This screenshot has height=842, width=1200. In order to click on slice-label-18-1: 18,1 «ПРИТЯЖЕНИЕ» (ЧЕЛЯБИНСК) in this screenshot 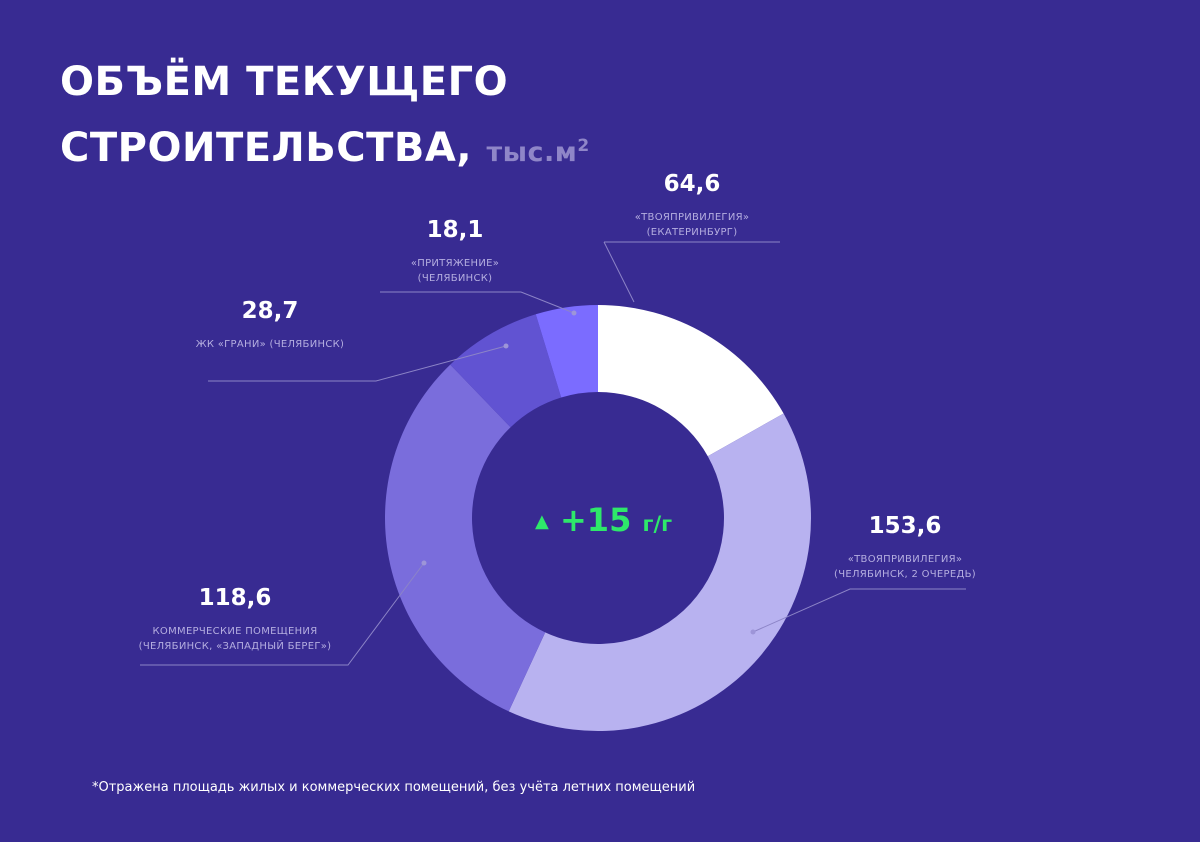, I will do `click(455, 251)`.